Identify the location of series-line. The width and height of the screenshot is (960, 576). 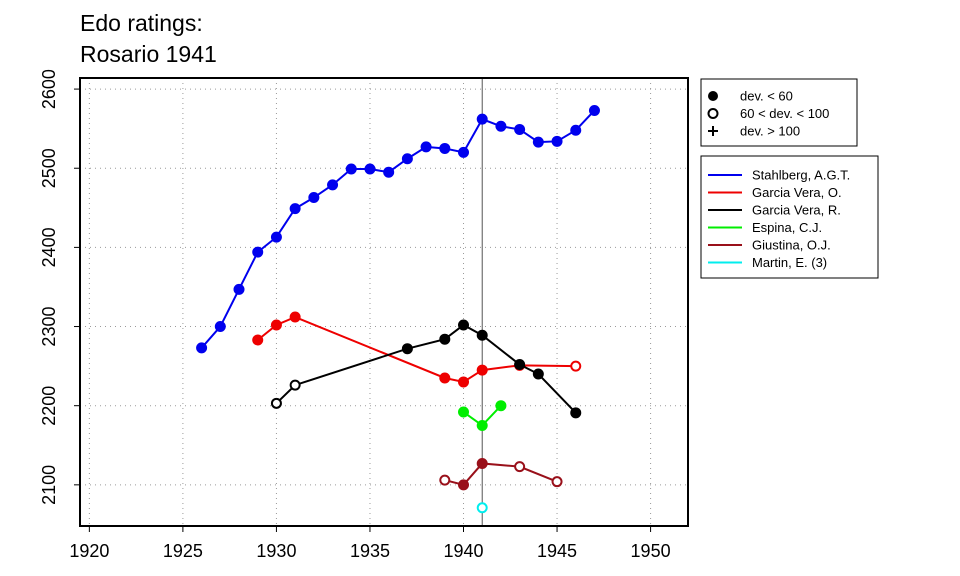
(426, 368).